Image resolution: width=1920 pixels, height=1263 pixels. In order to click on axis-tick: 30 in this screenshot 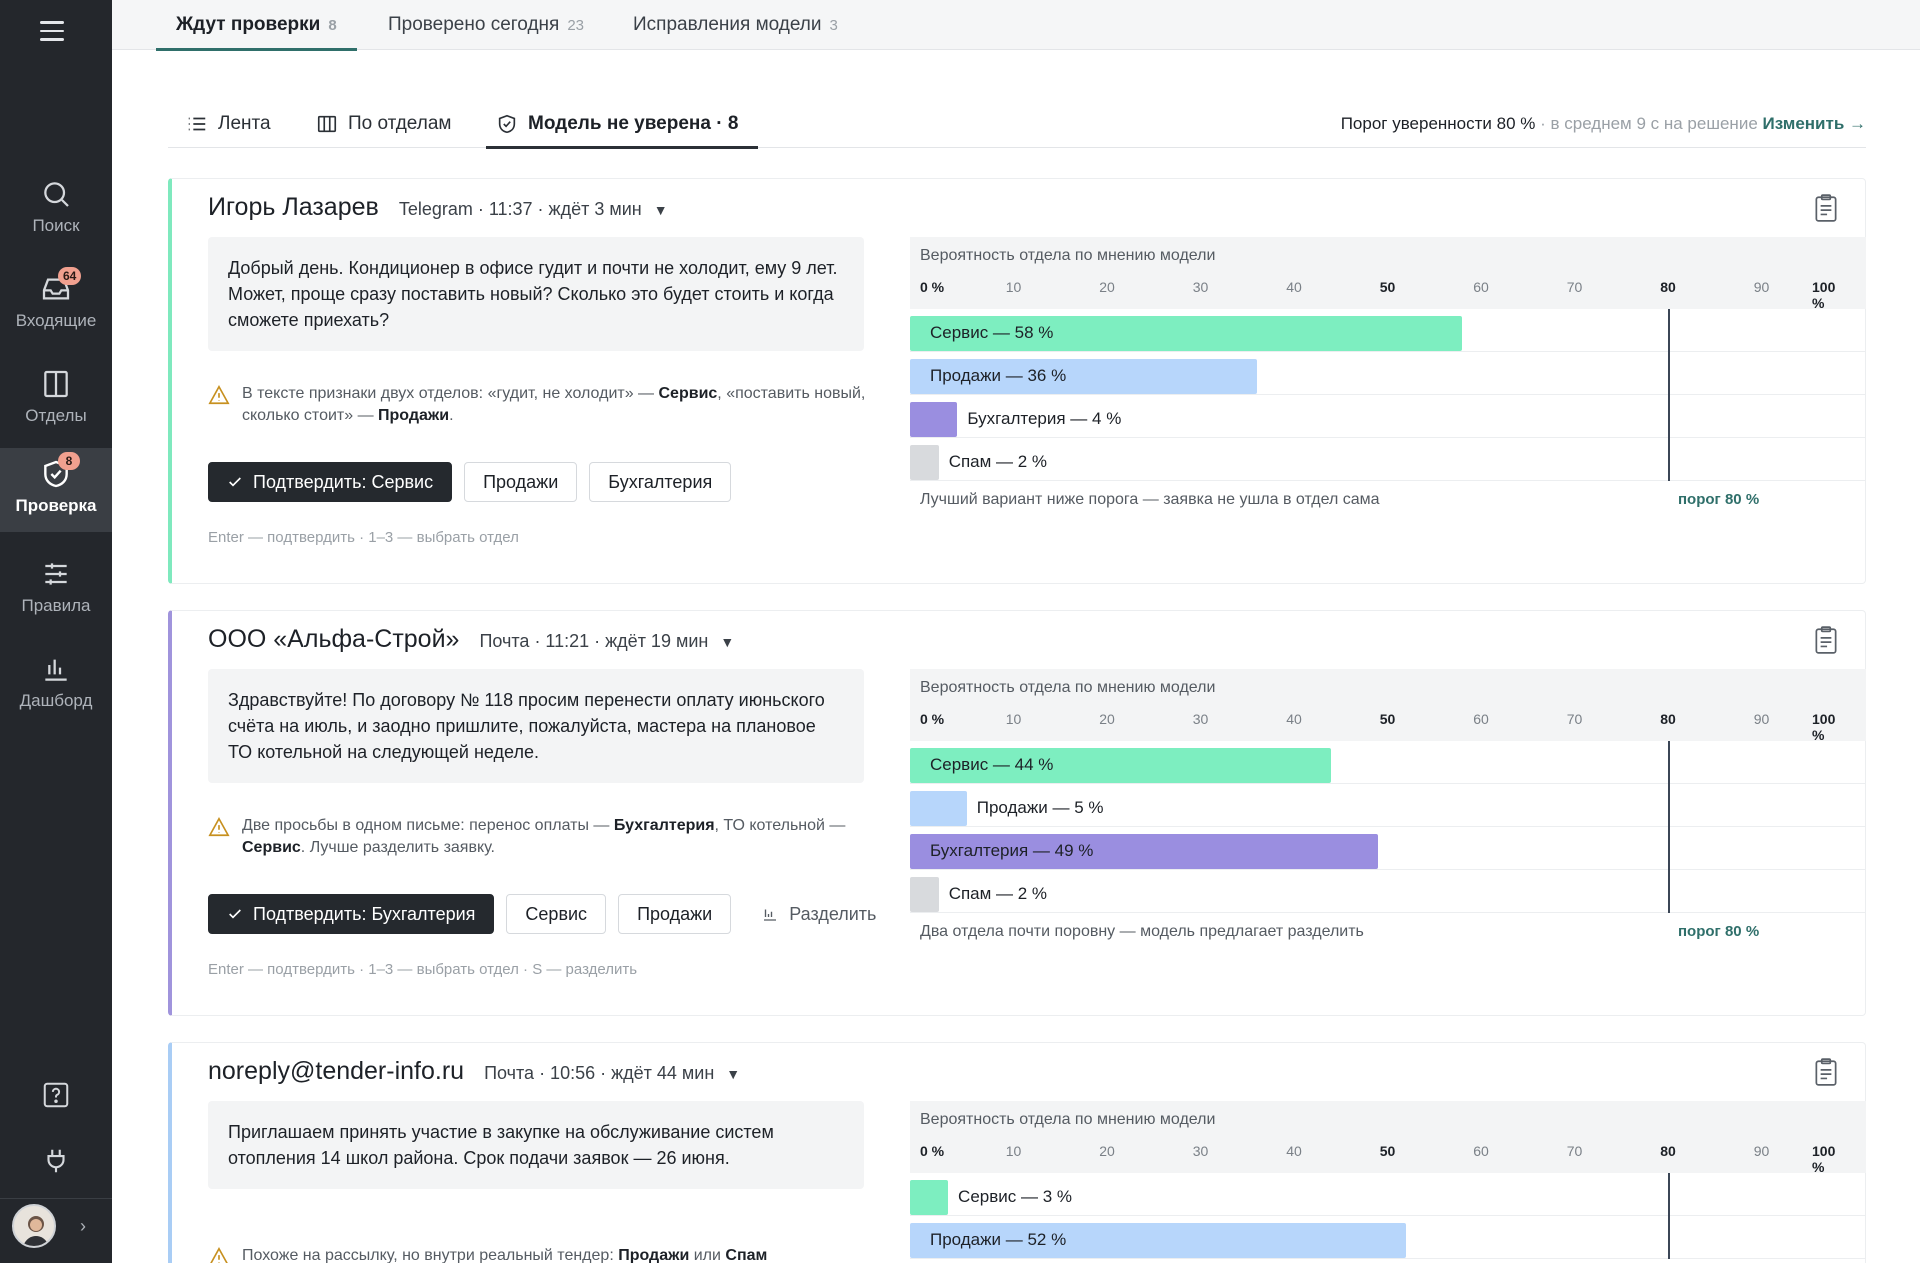, I will do `click(1200, 719)`.